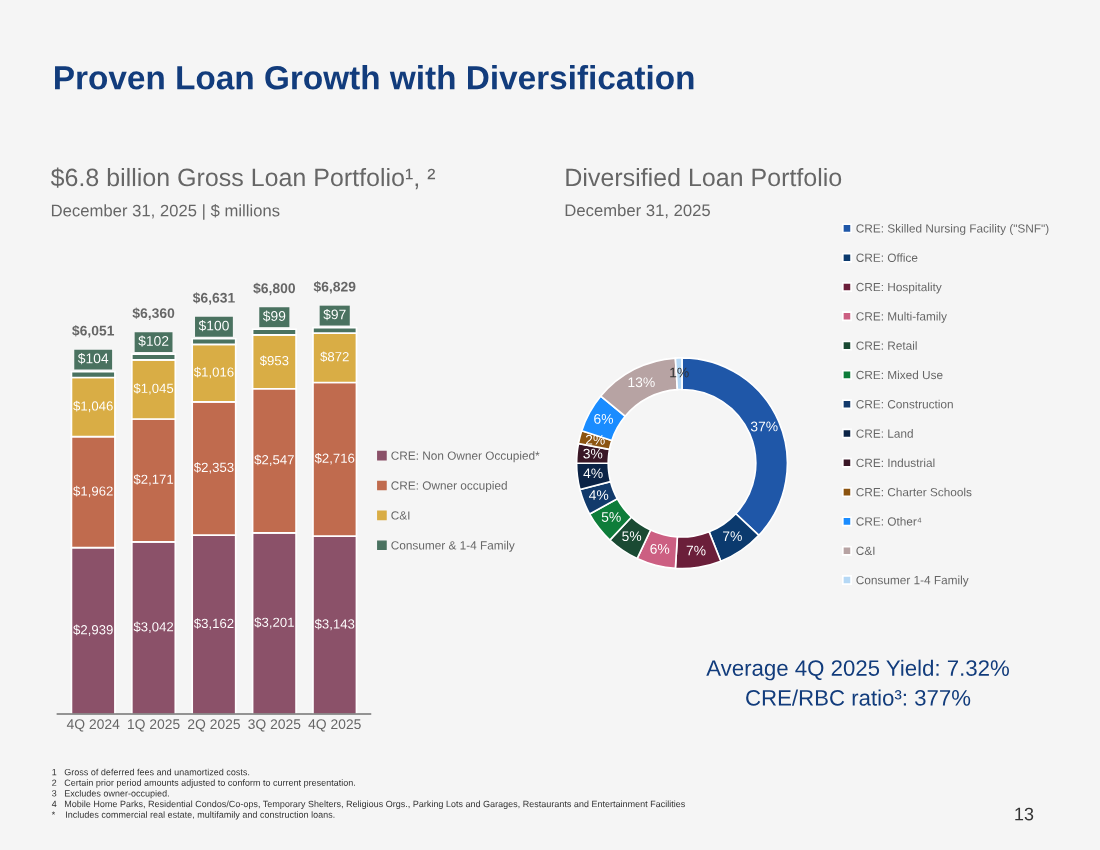  Describe the element at coordinates (374, 77) in the screenshot. I see `text: Proven Loan Growth with Diversification` at that location.